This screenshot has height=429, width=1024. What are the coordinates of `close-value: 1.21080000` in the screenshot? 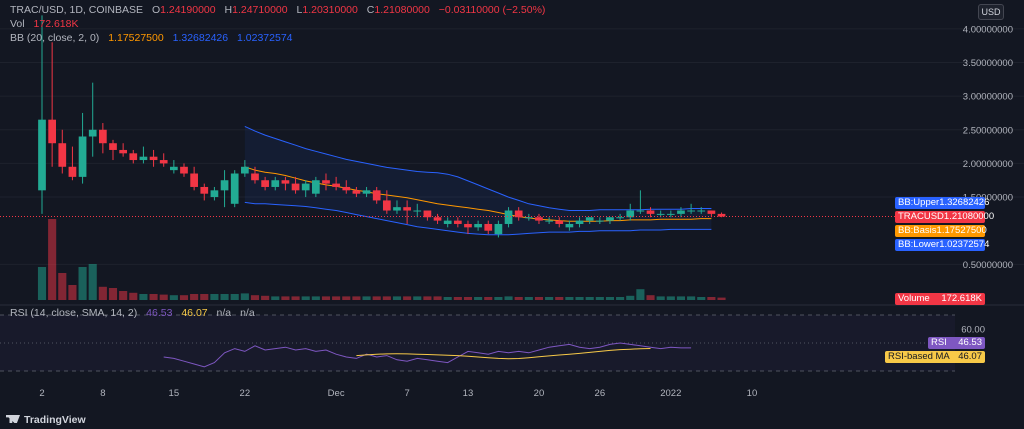 It's located at (402, 10).